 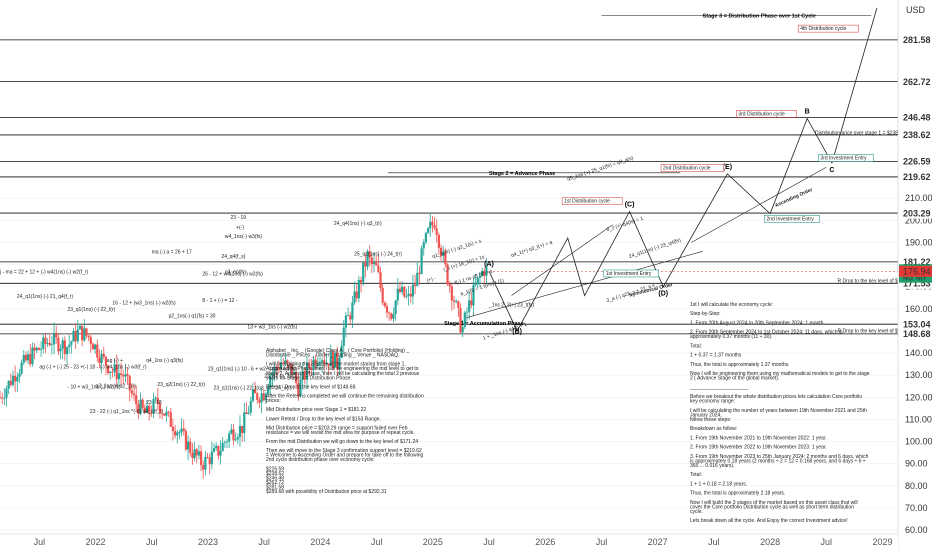 What do you see at coordinates (917, 262) in the screenshot?
I see `price-line-label: 181.22` at bounding box center [917, 262].